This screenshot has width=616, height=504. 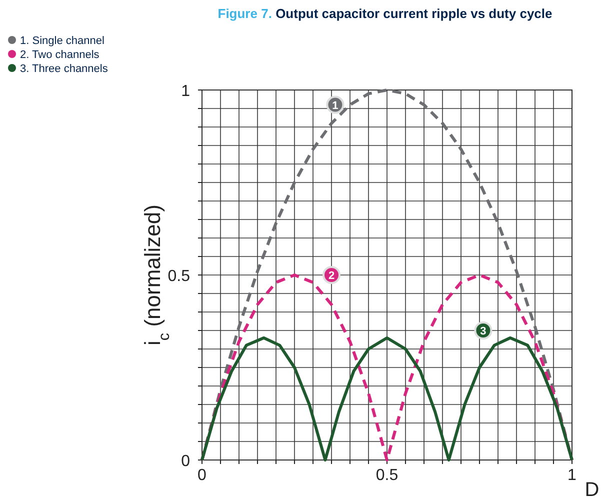 What do you see at coordinates (60, 55) in the screenshot?
I see `legend-label: 2. Two channels` at bounding box center [60, 55].